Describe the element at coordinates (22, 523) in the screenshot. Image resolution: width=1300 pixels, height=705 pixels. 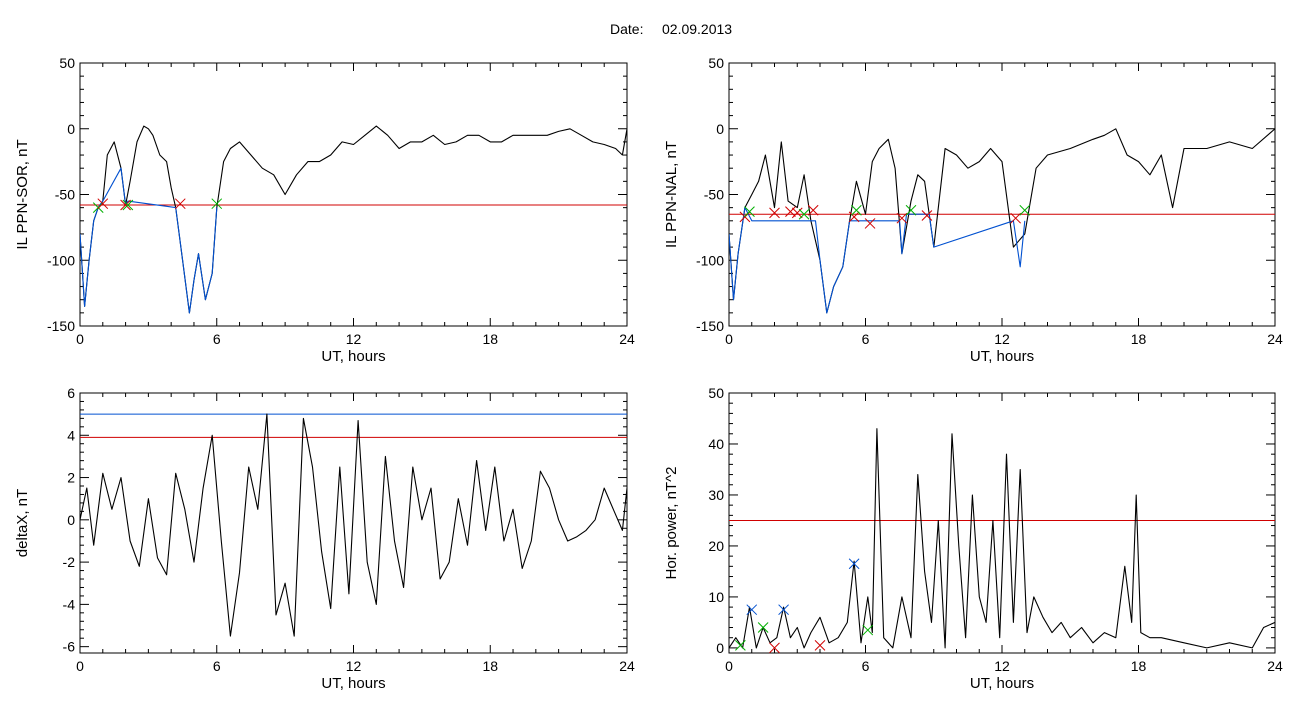
I see `y-axis-label: deltaX, nT` at that location.